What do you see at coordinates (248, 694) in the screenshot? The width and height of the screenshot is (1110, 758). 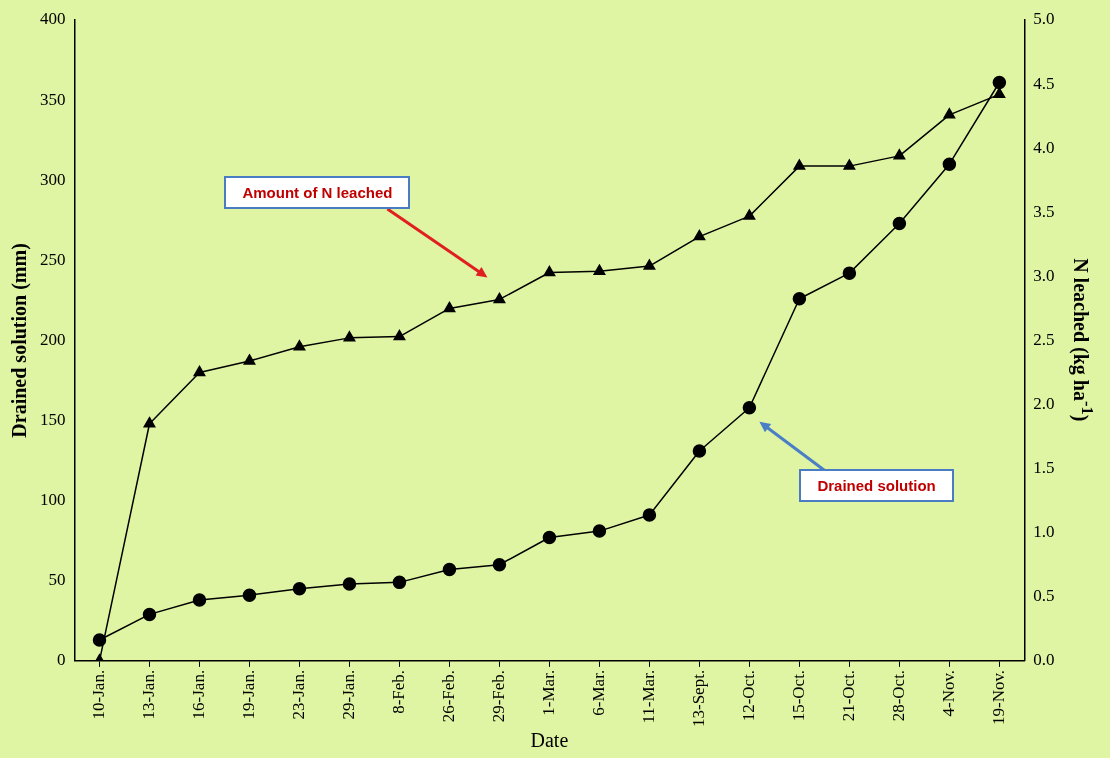 I see `x-tick-label: 19-Jan.` at bounding box center [248, 694].